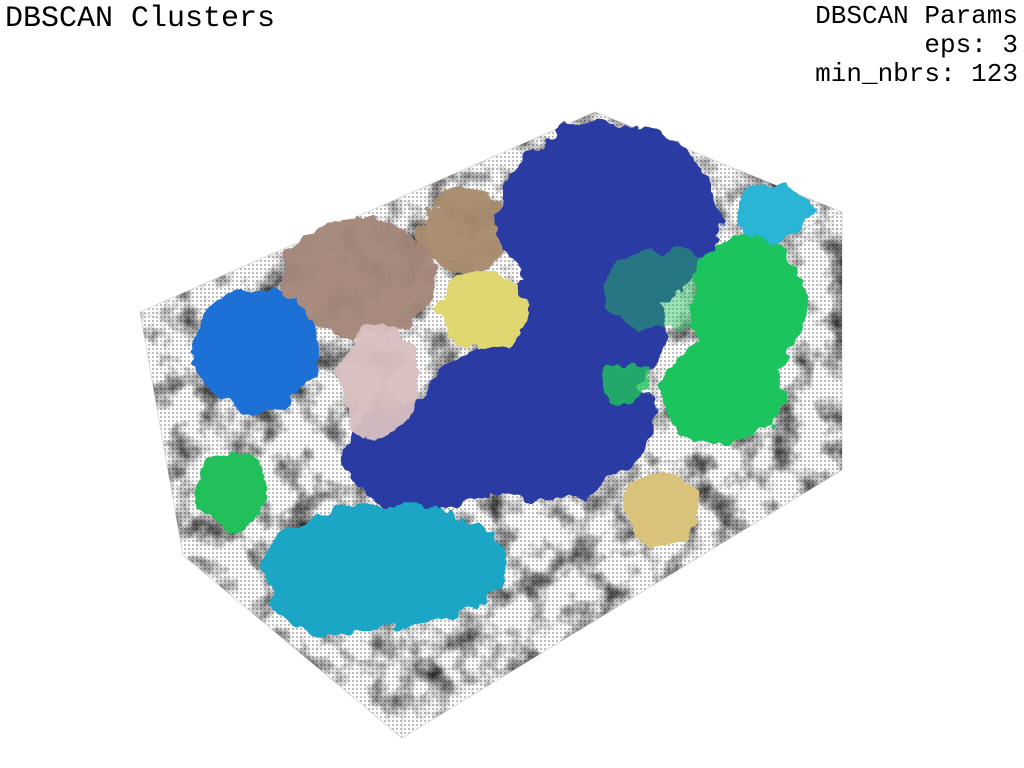  What do you see at coordinates (258, 350) in the screenshot?
I see `cluster-blue-left` at bounding box center [258, 350].